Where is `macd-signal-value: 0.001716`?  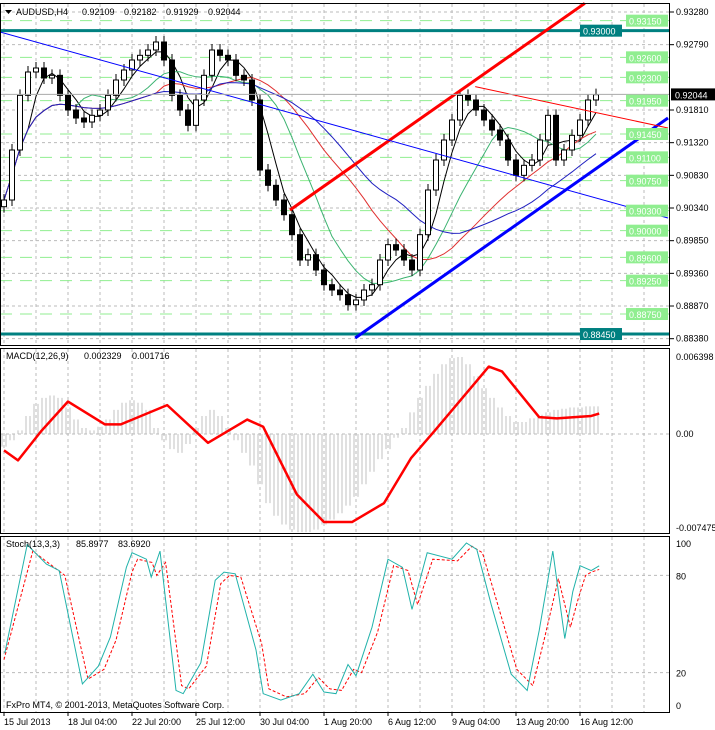 macd-signal-value: 0.001716 is located at coordinates (151, 356).